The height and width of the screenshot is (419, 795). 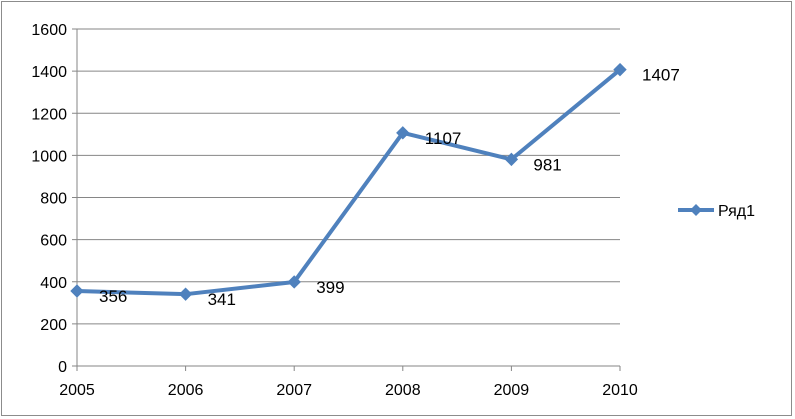 I want to click on y-tick-label: 200, so click(x=53, y=325).